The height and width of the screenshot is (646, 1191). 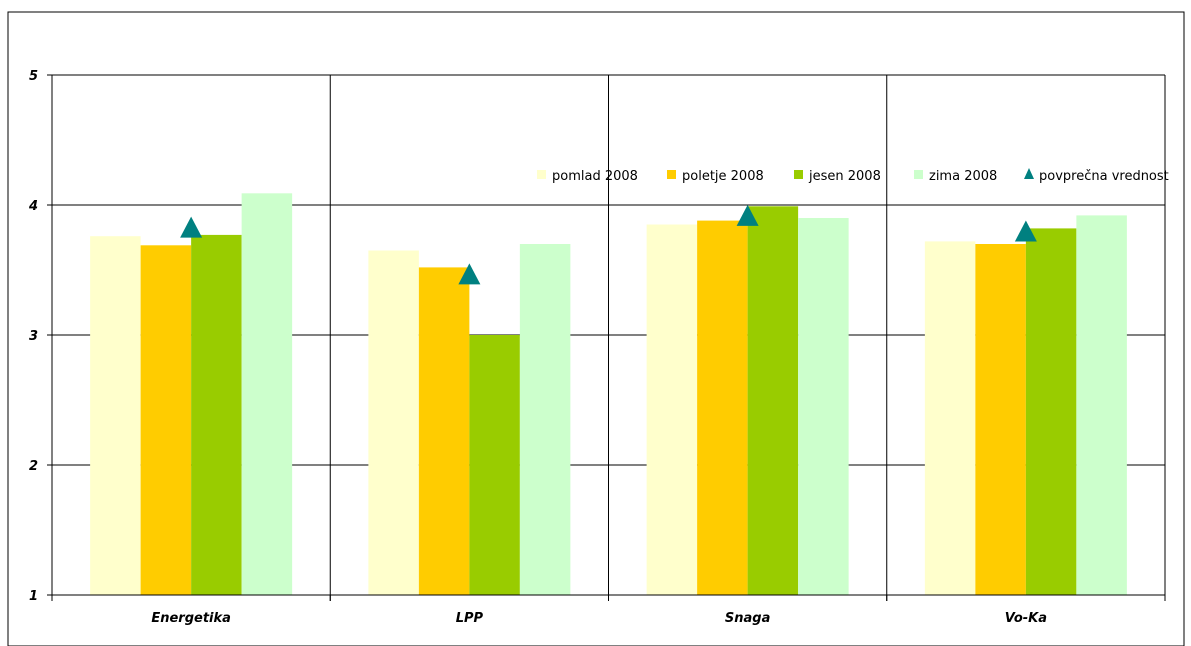 What do you see at coordinates (723, 176) in the screenshot?
I see `legend-label: poletje 2008` at bounding box center [723, 176].